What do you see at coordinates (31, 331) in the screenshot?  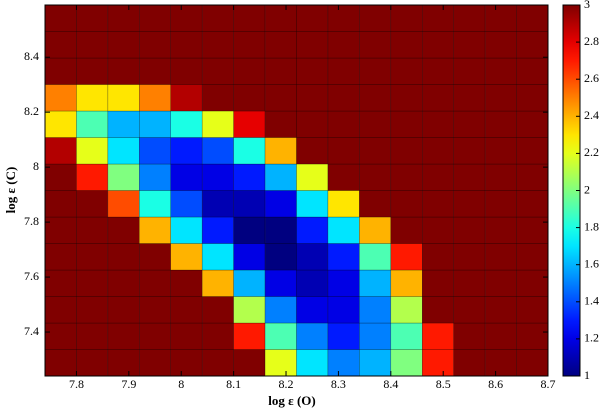 I see `y-tick-label: 7.4` at bounding box center [31, 331].